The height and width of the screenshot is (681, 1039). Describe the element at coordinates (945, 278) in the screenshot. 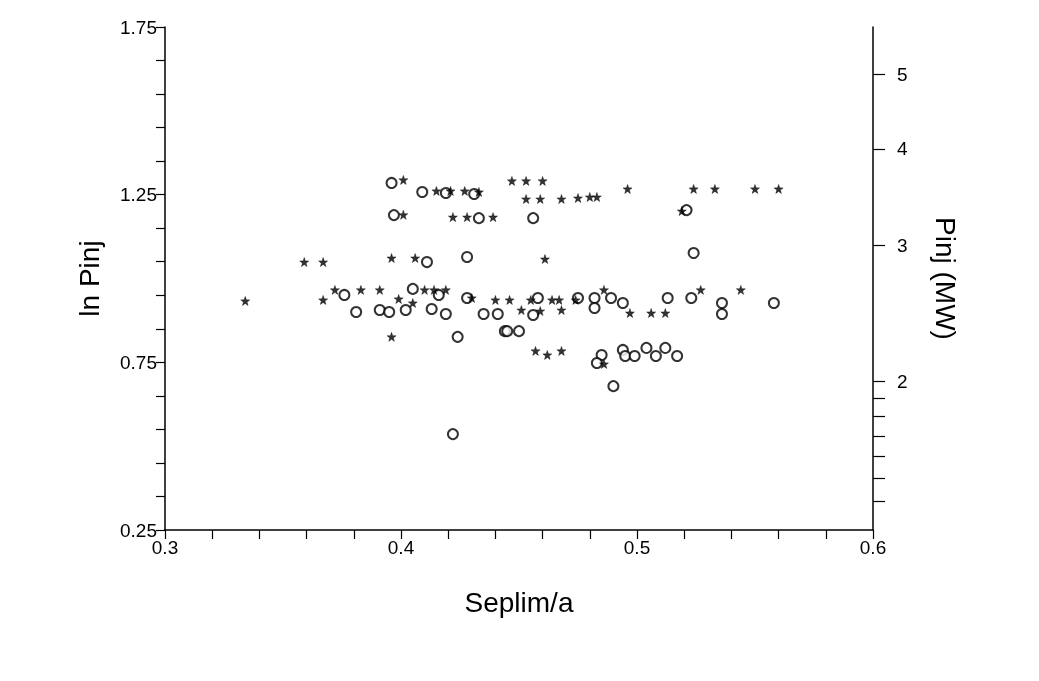

I see `y2-axis-title: Pinj (MW)` at that location.